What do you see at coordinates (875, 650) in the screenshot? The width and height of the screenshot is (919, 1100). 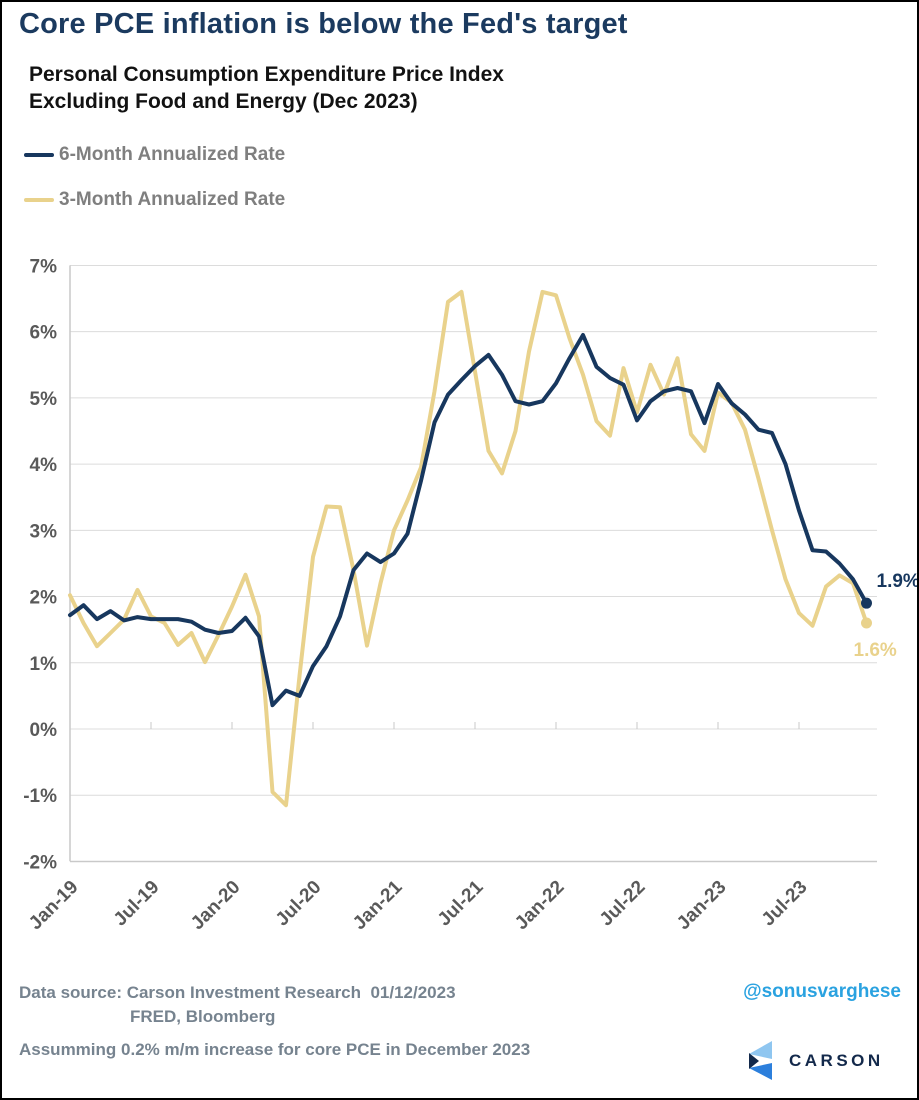 I see `series-end-label: 1.6%` at bounding box center [875, 650].